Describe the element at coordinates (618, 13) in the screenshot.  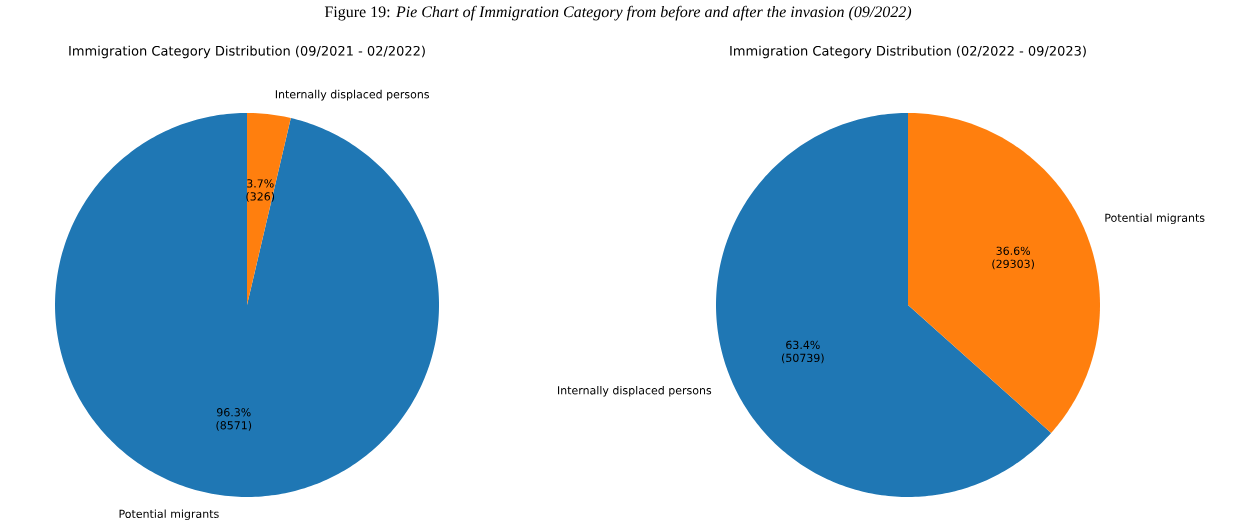
I see `caption: Figure 19: Pie Chart of Immigration Category from before and after the invasion (09/2022)` at that location.